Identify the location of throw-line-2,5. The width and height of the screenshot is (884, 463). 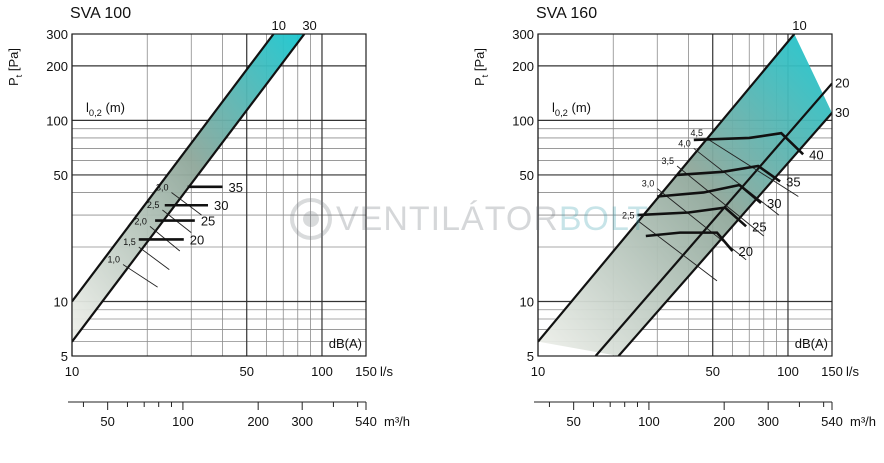
(677, 251).